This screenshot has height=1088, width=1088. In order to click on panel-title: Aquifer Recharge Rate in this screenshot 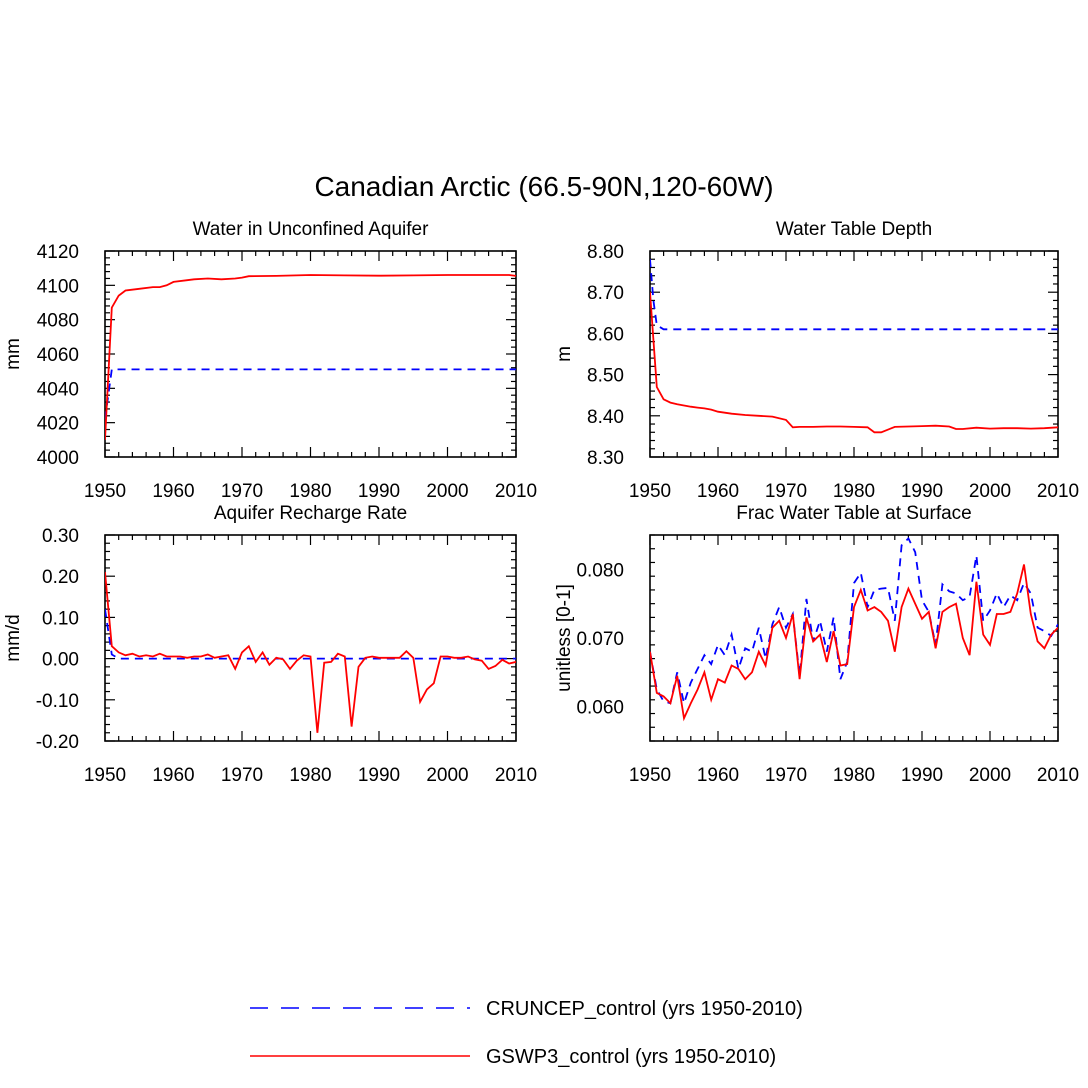, I will do `click(310, 513)`.